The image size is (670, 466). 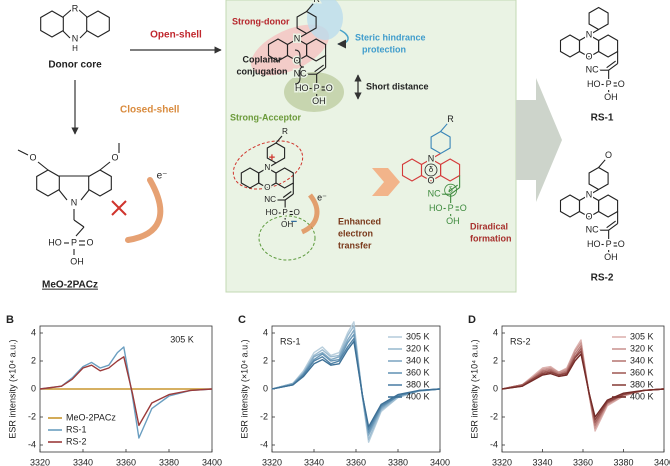 I want to click on legend-label: 320 K, so click(x=642, y=348).